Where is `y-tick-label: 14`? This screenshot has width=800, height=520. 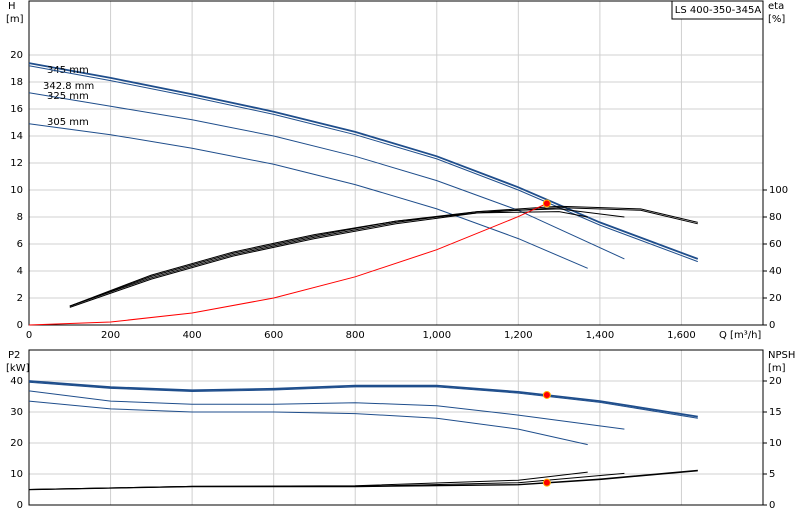 y-tick-label: 14 is located at coordinates (16, 136).